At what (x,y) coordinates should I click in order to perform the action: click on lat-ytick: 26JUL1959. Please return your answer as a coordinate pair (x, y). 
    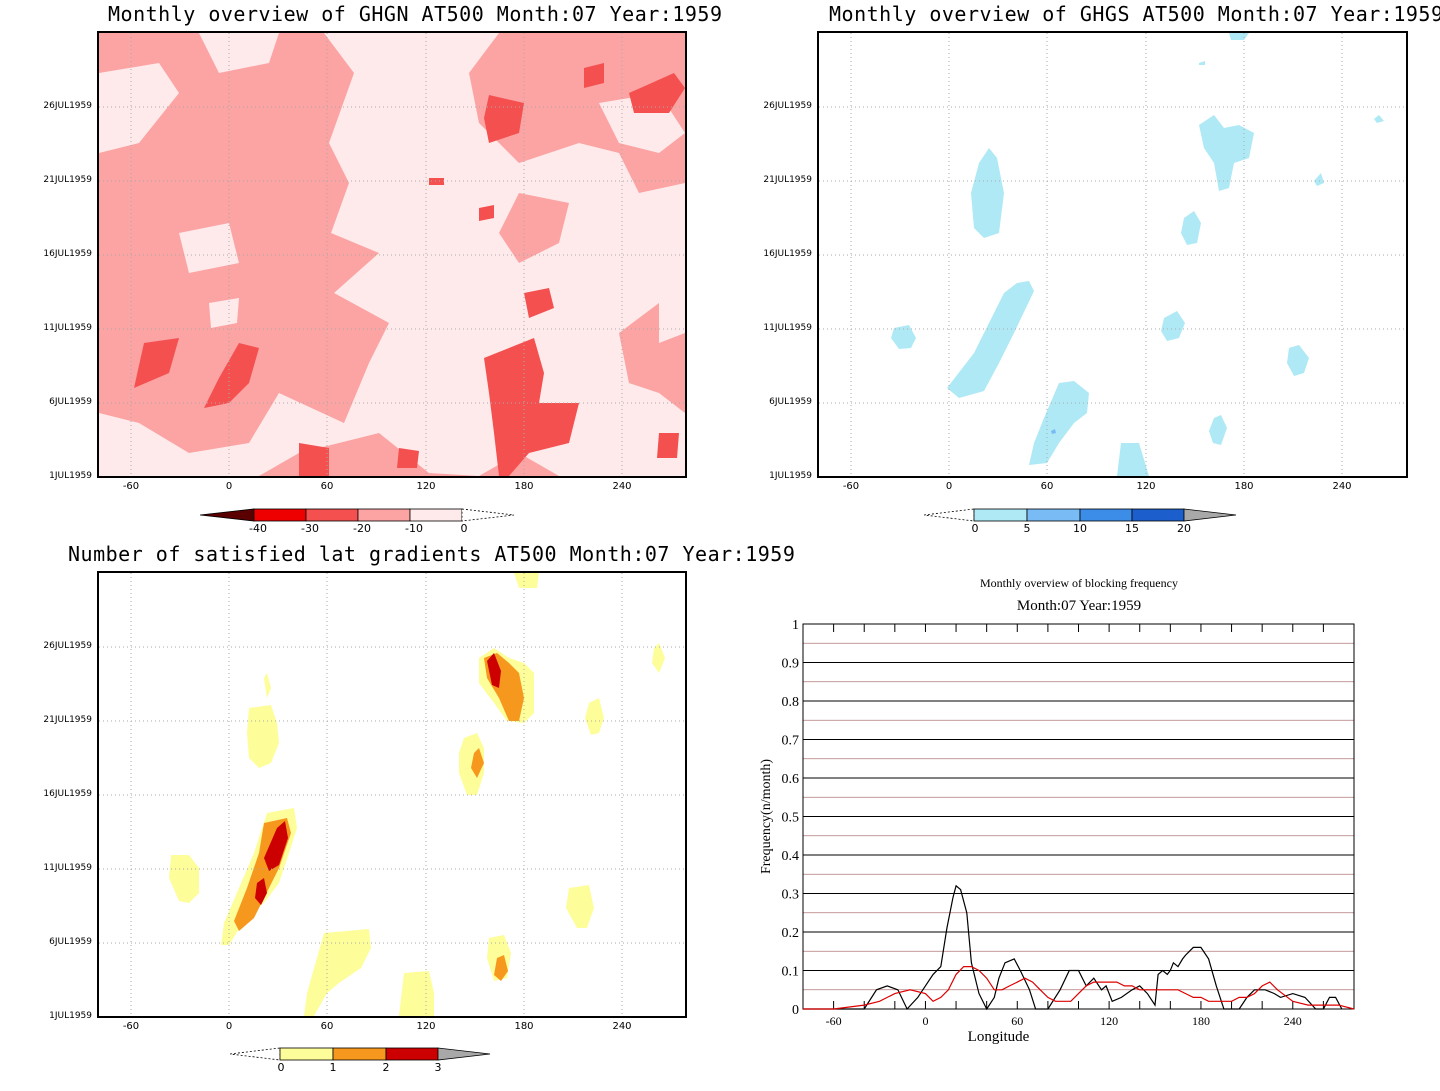
    Looking at the image, I should click on (67, 646).